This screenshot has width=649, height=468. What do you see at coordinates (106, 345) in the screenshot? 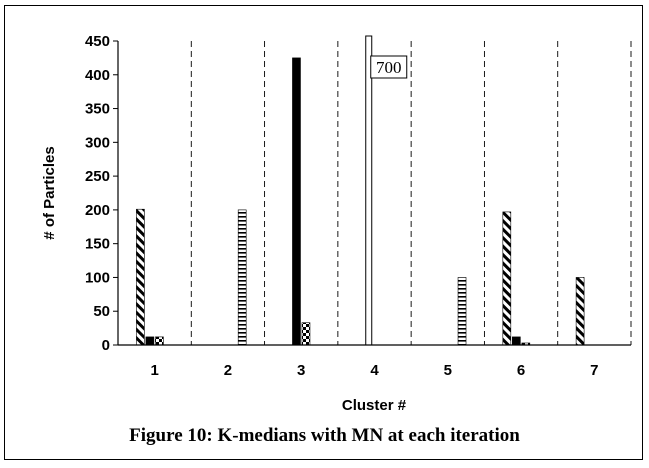
I see `y-tick-label: 0` at bounding box center [106, 345].